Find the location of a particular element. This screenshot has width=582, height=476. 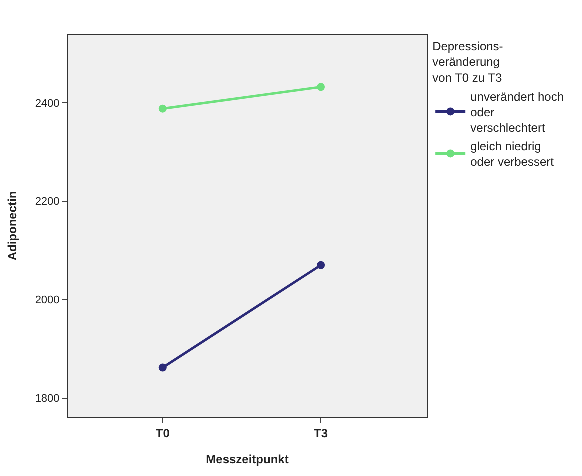

x-tick-label: T0 is located at coordinates (163, 433).